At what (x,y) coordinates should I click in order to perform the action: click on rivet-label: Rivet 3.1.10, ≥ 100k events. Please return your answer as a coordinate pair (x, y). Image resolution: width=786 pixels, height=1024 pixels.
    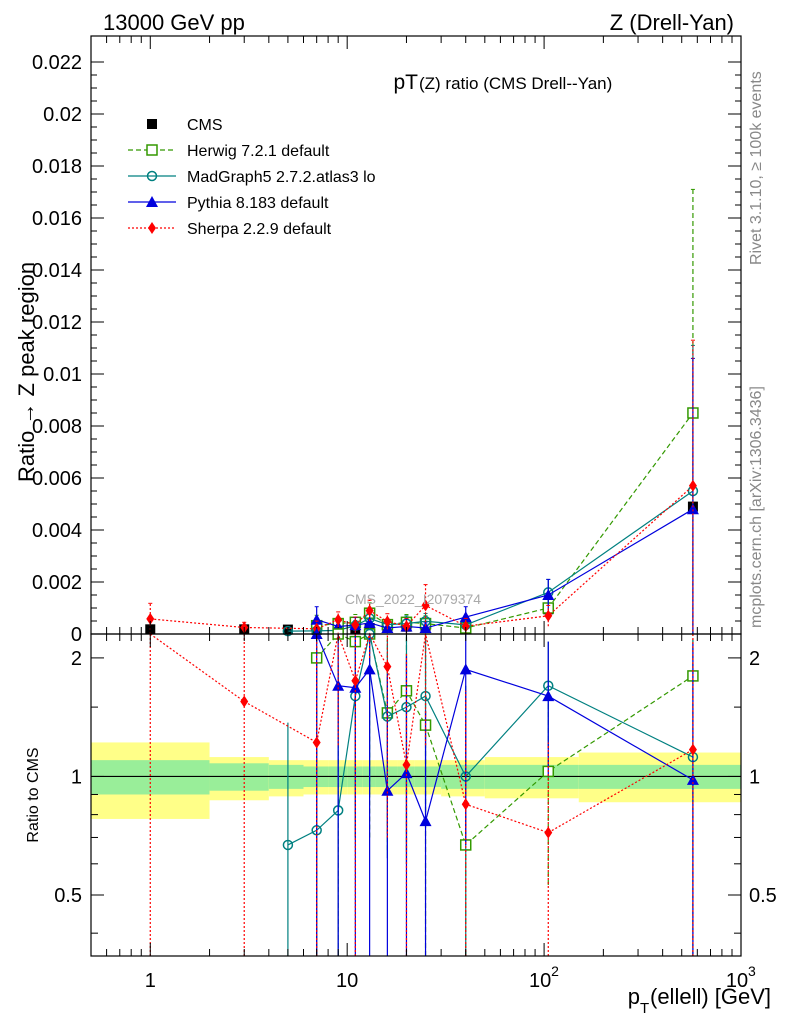
    Looking at the image, I should click on (756, 168).